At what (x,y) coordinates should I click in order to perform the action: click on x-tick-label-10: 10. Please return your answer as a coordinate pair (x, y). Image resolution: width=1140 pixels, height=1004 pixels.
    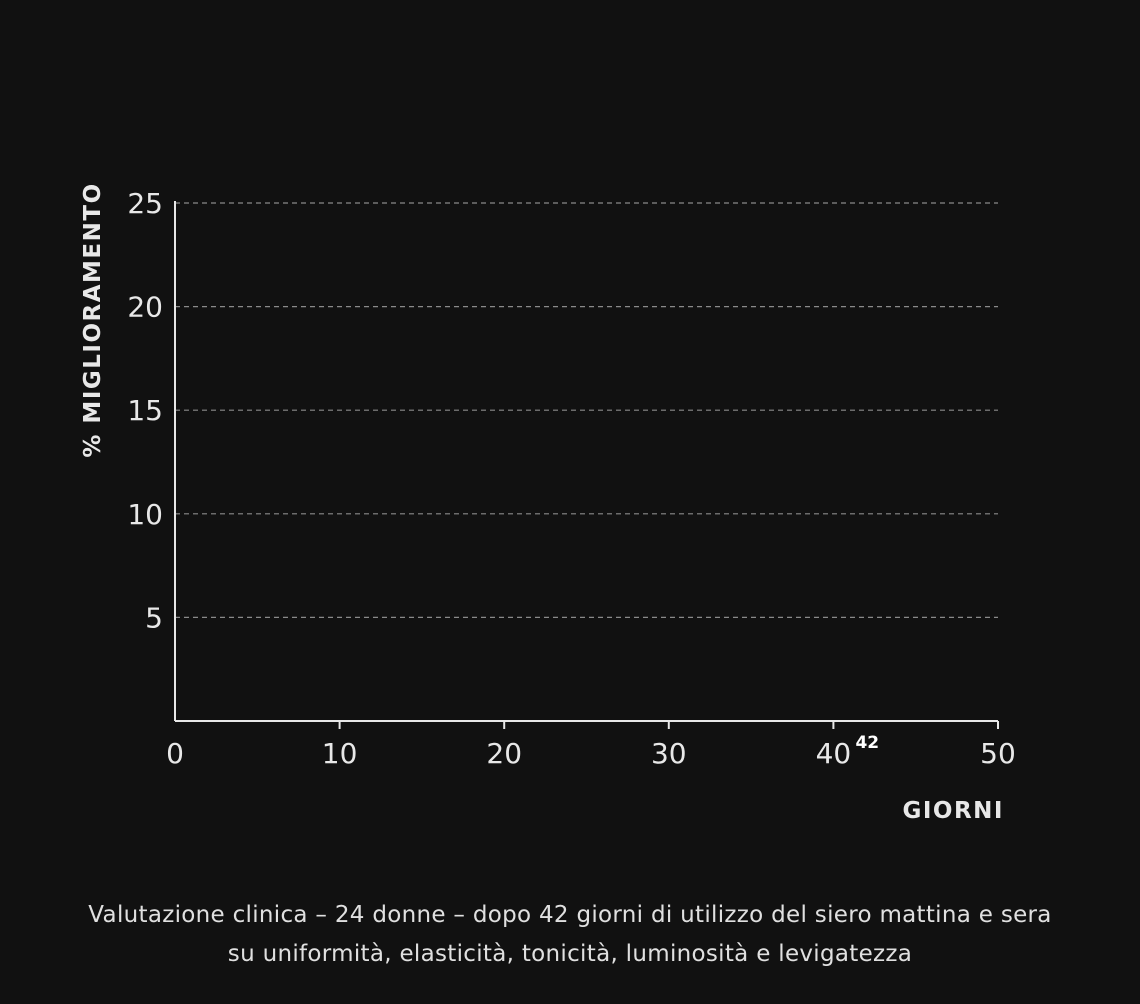
    Looking at the image, I should click on (340, 753).